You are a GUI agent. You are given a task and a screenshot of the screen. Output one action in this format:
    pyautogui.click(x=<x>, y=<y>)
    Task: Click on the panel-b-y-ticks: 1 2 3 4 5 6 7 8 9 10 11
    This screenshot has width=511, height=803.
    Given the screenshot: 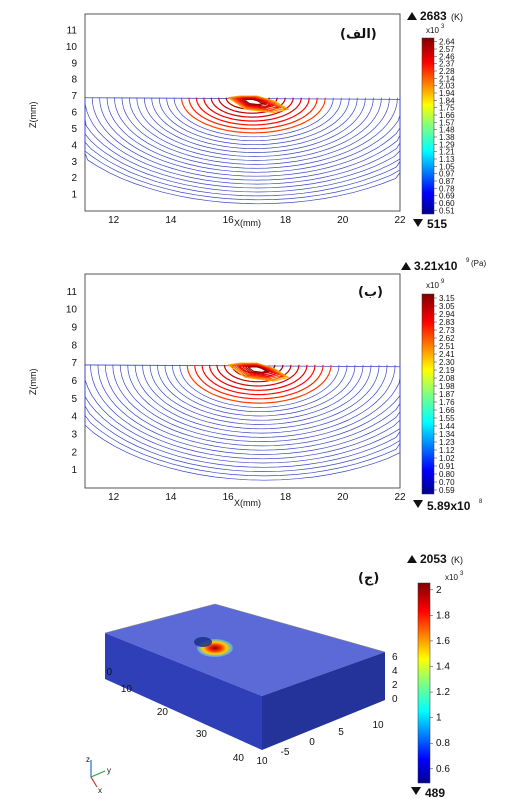 What is the action you would take?
    pyautogui.click(x=72, y=381)
    